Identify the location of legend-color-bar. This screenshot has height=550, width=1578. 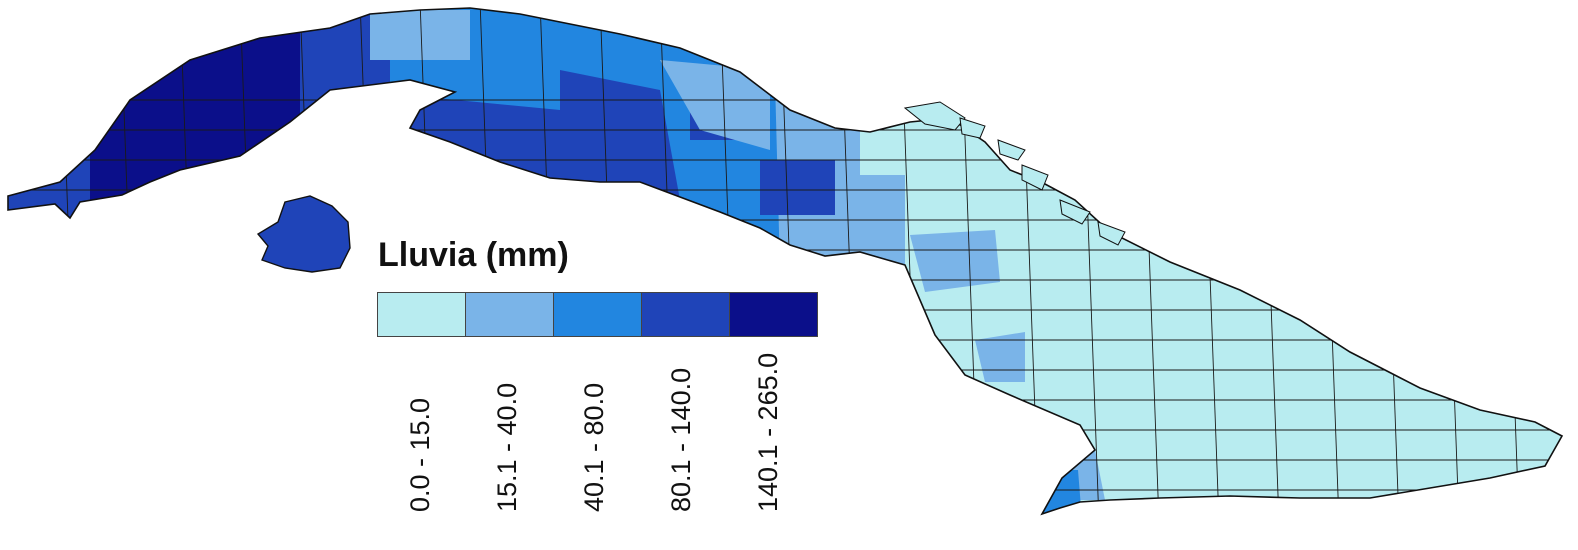
(597, 314).